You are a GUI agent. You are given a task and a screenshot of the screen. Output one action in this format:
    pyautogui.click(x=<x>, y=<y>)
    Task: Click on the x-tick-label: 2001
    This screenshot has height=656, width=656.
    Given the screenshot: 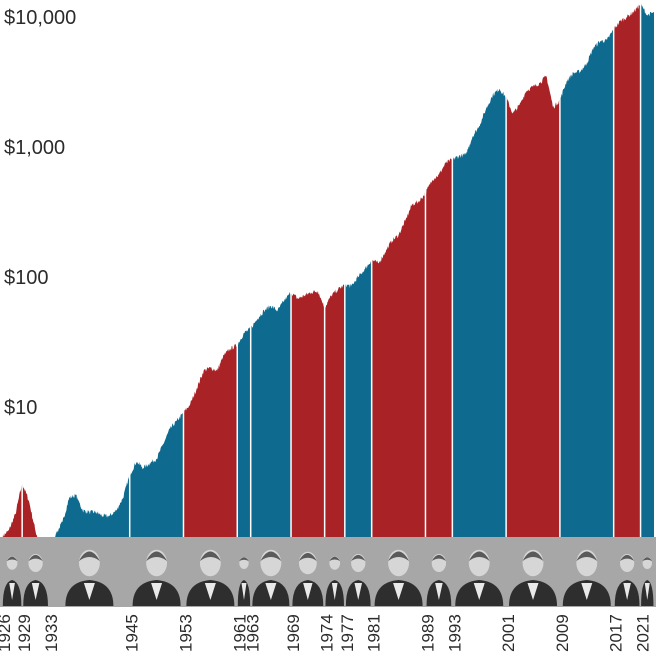 What is the action you would take?
    pyautogui.click(x=508, y=633)
    